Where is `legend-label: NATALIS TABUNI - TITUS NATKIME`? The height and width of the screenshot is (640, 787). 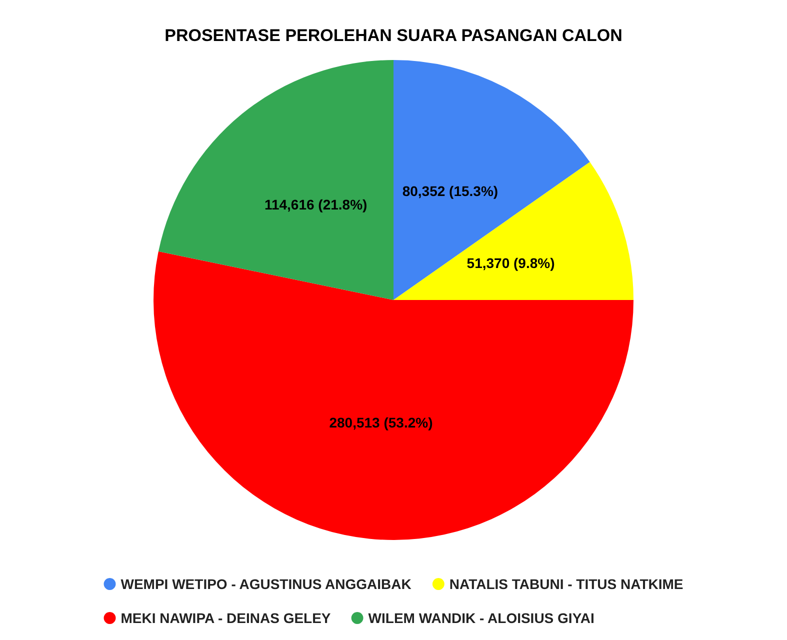 legend-label: NATALIS TABUNI - TITUS NATKIME is located at coordinates (566, 584).